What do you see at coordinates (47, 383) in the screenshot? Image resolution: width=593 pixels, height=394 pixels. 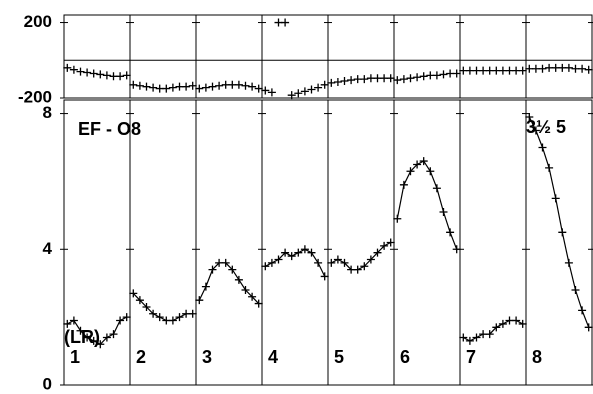 I see `y-tick-label: 0` at bounding box center [47, 383].